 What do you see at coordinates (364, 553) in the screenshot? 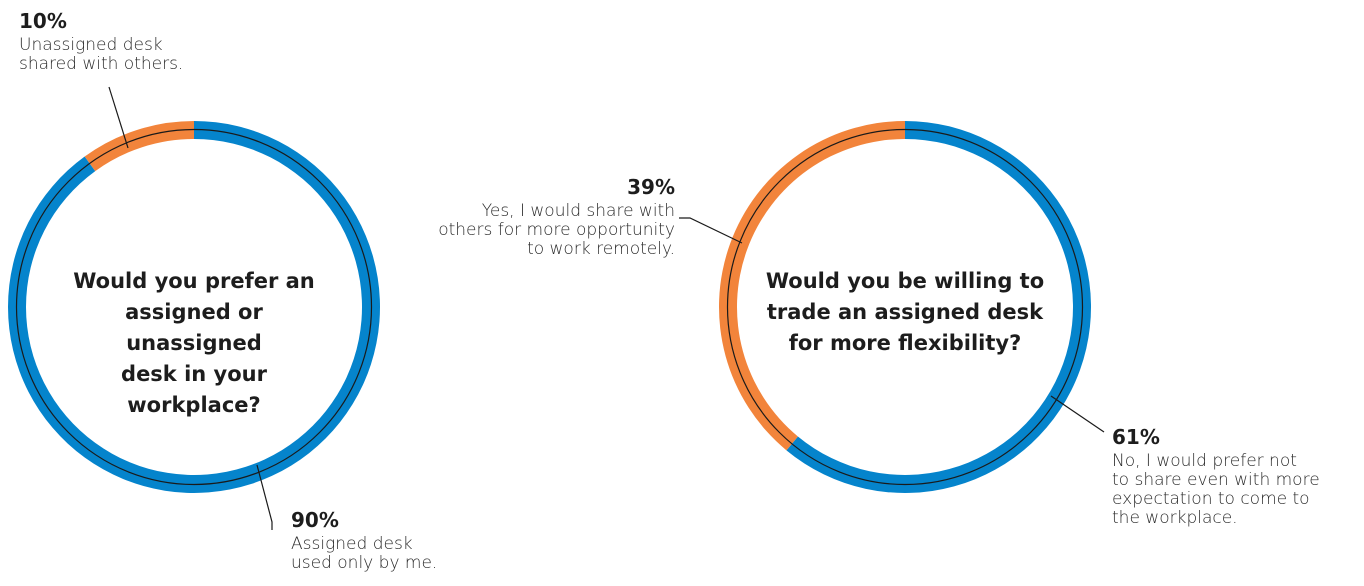
I see `assigned-description: Assigned desk used only by me.` at bounding box center [364, 553].